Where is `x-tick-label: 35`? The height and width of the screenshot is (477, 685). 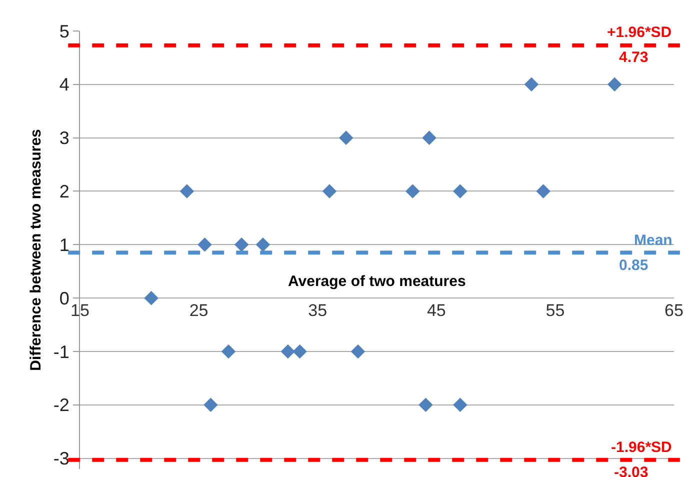 x-tick-label: 35 is located at coordinates (318, 310).